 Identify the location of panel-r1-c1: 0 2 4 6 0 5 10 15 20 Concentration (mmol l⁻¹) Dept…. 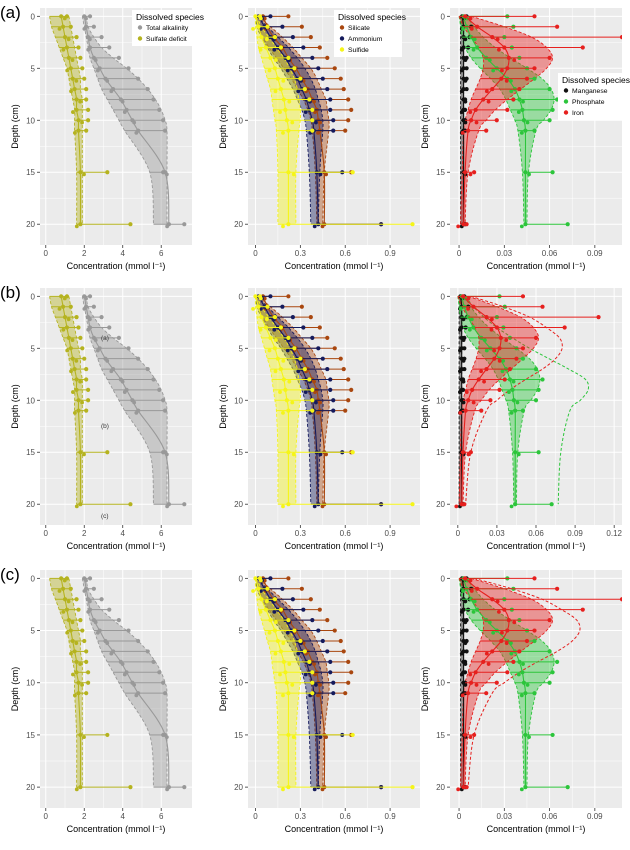
(101, 139).